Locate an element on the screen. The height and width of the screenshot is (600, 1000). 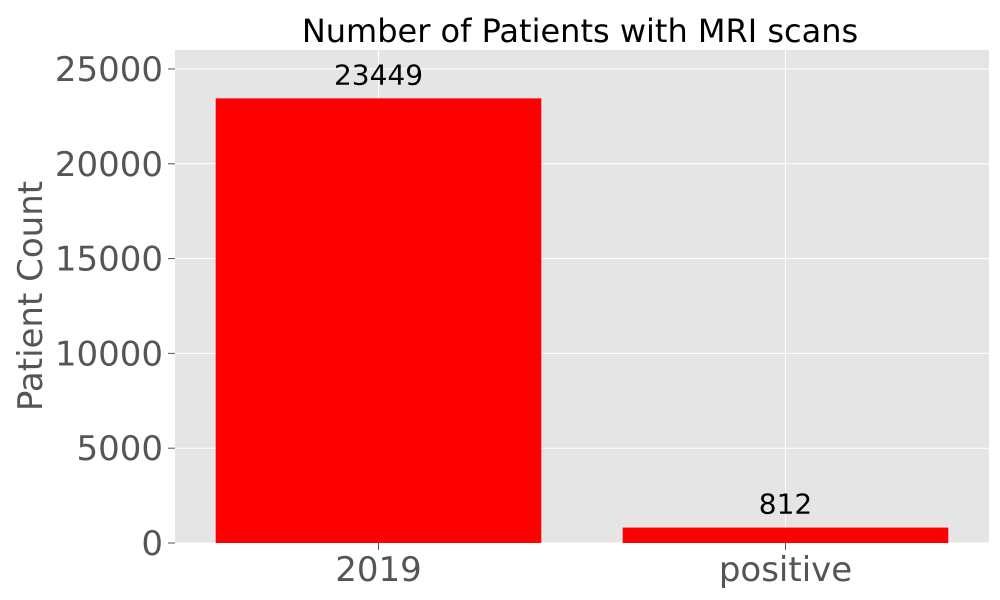
y-tick-label: 0 is located at coordinates (152, 544).